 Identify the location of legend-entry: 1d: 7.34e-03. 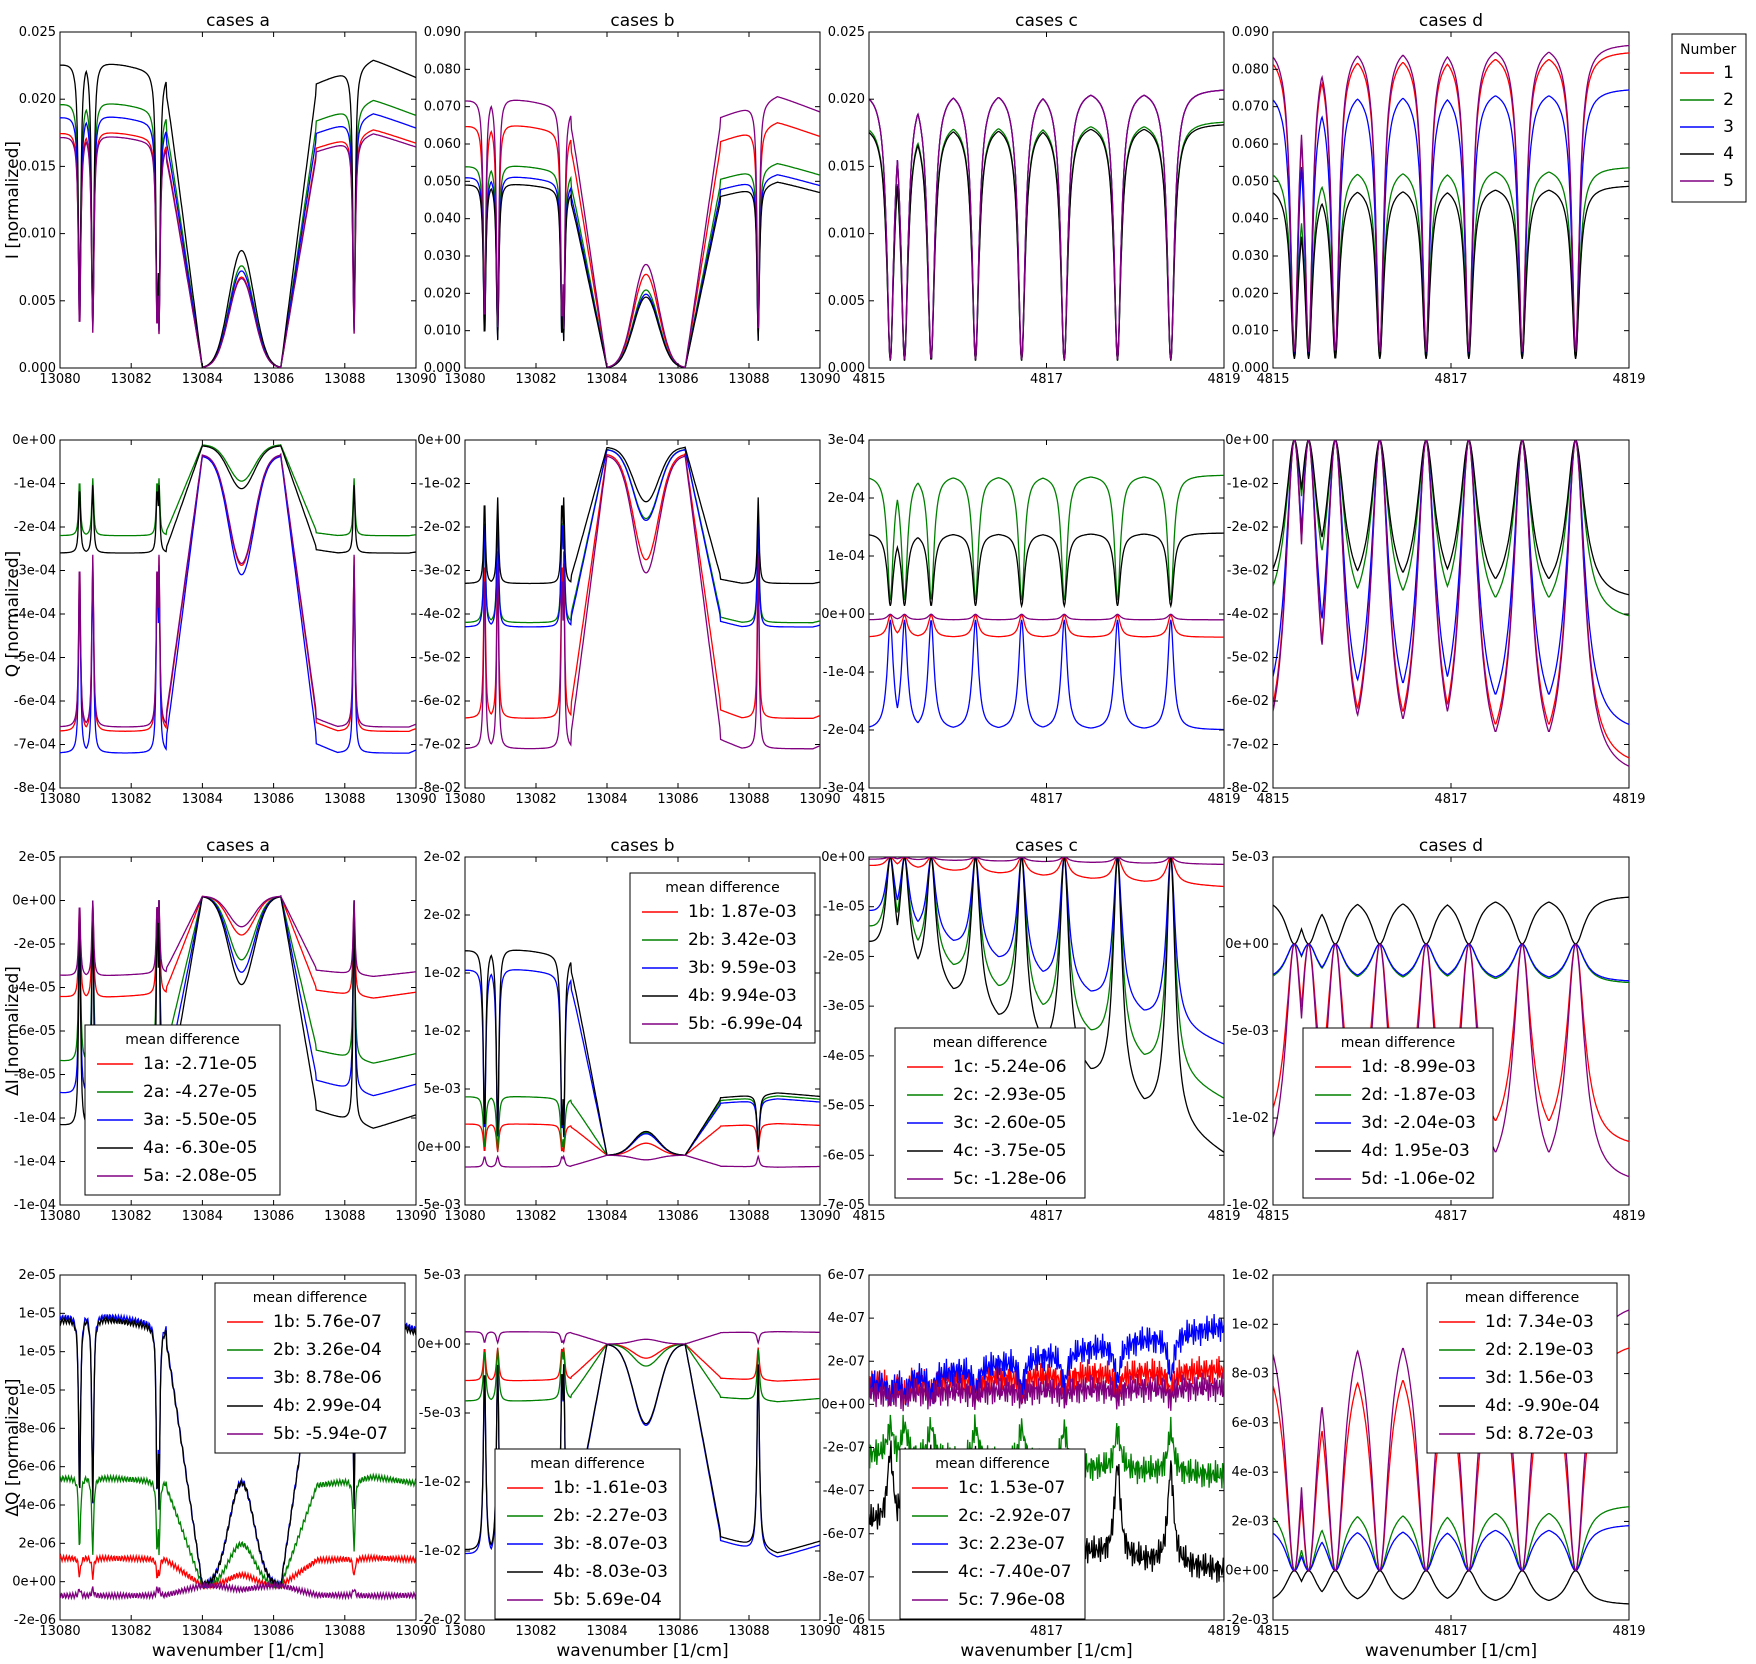
(1539, 1322).